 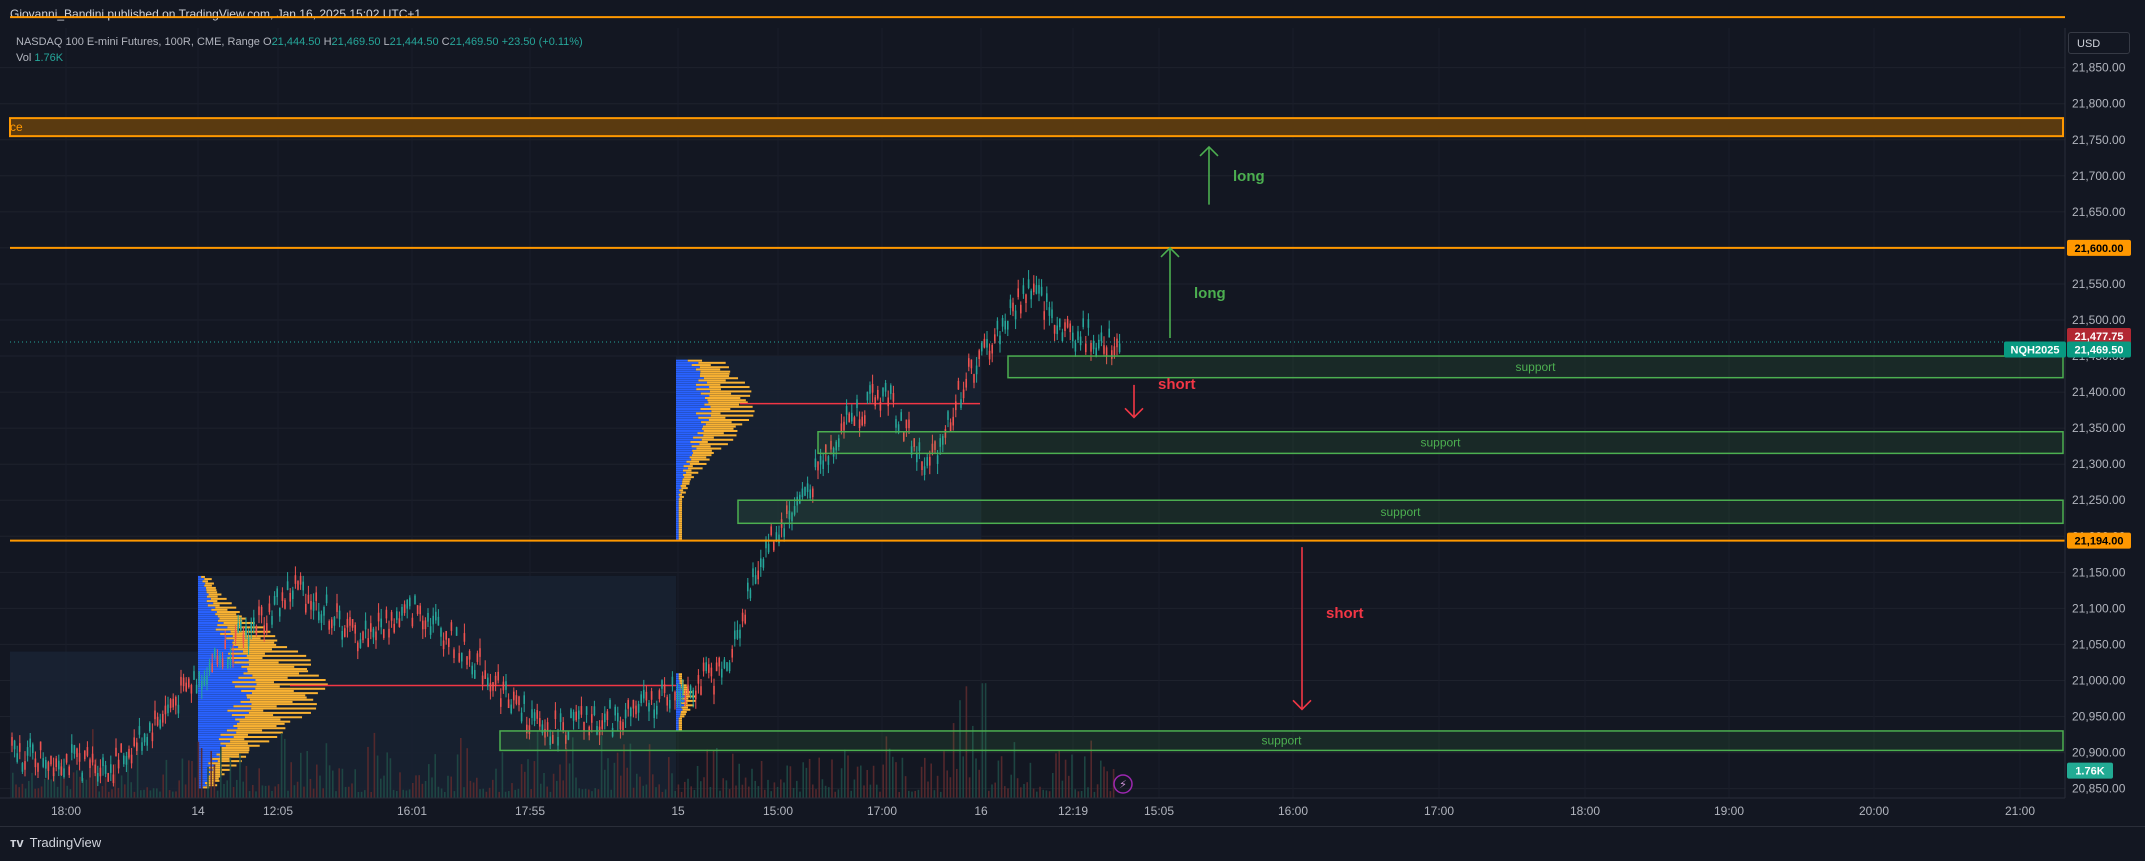 What do you see at coordinates (55, 842) in the screenshot?
I see `tradingview-brand: ᴛᴠ TradingView` at bounding box center [55, 842].